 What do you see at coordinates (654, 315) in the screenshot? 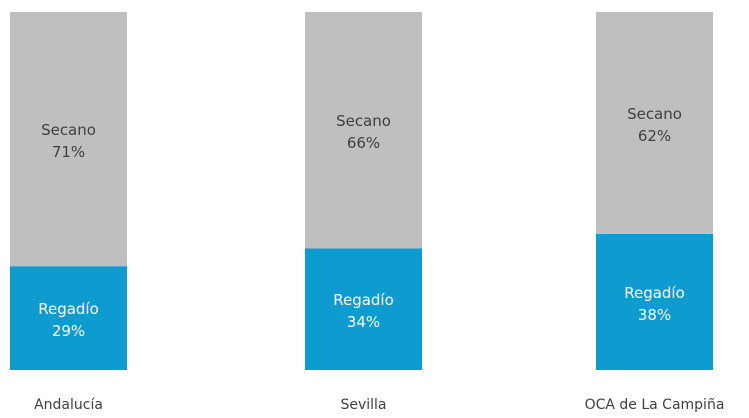
I see `segment-value-regadio-oca-de-la-campina: 38%` at bounding box center [654, 315].